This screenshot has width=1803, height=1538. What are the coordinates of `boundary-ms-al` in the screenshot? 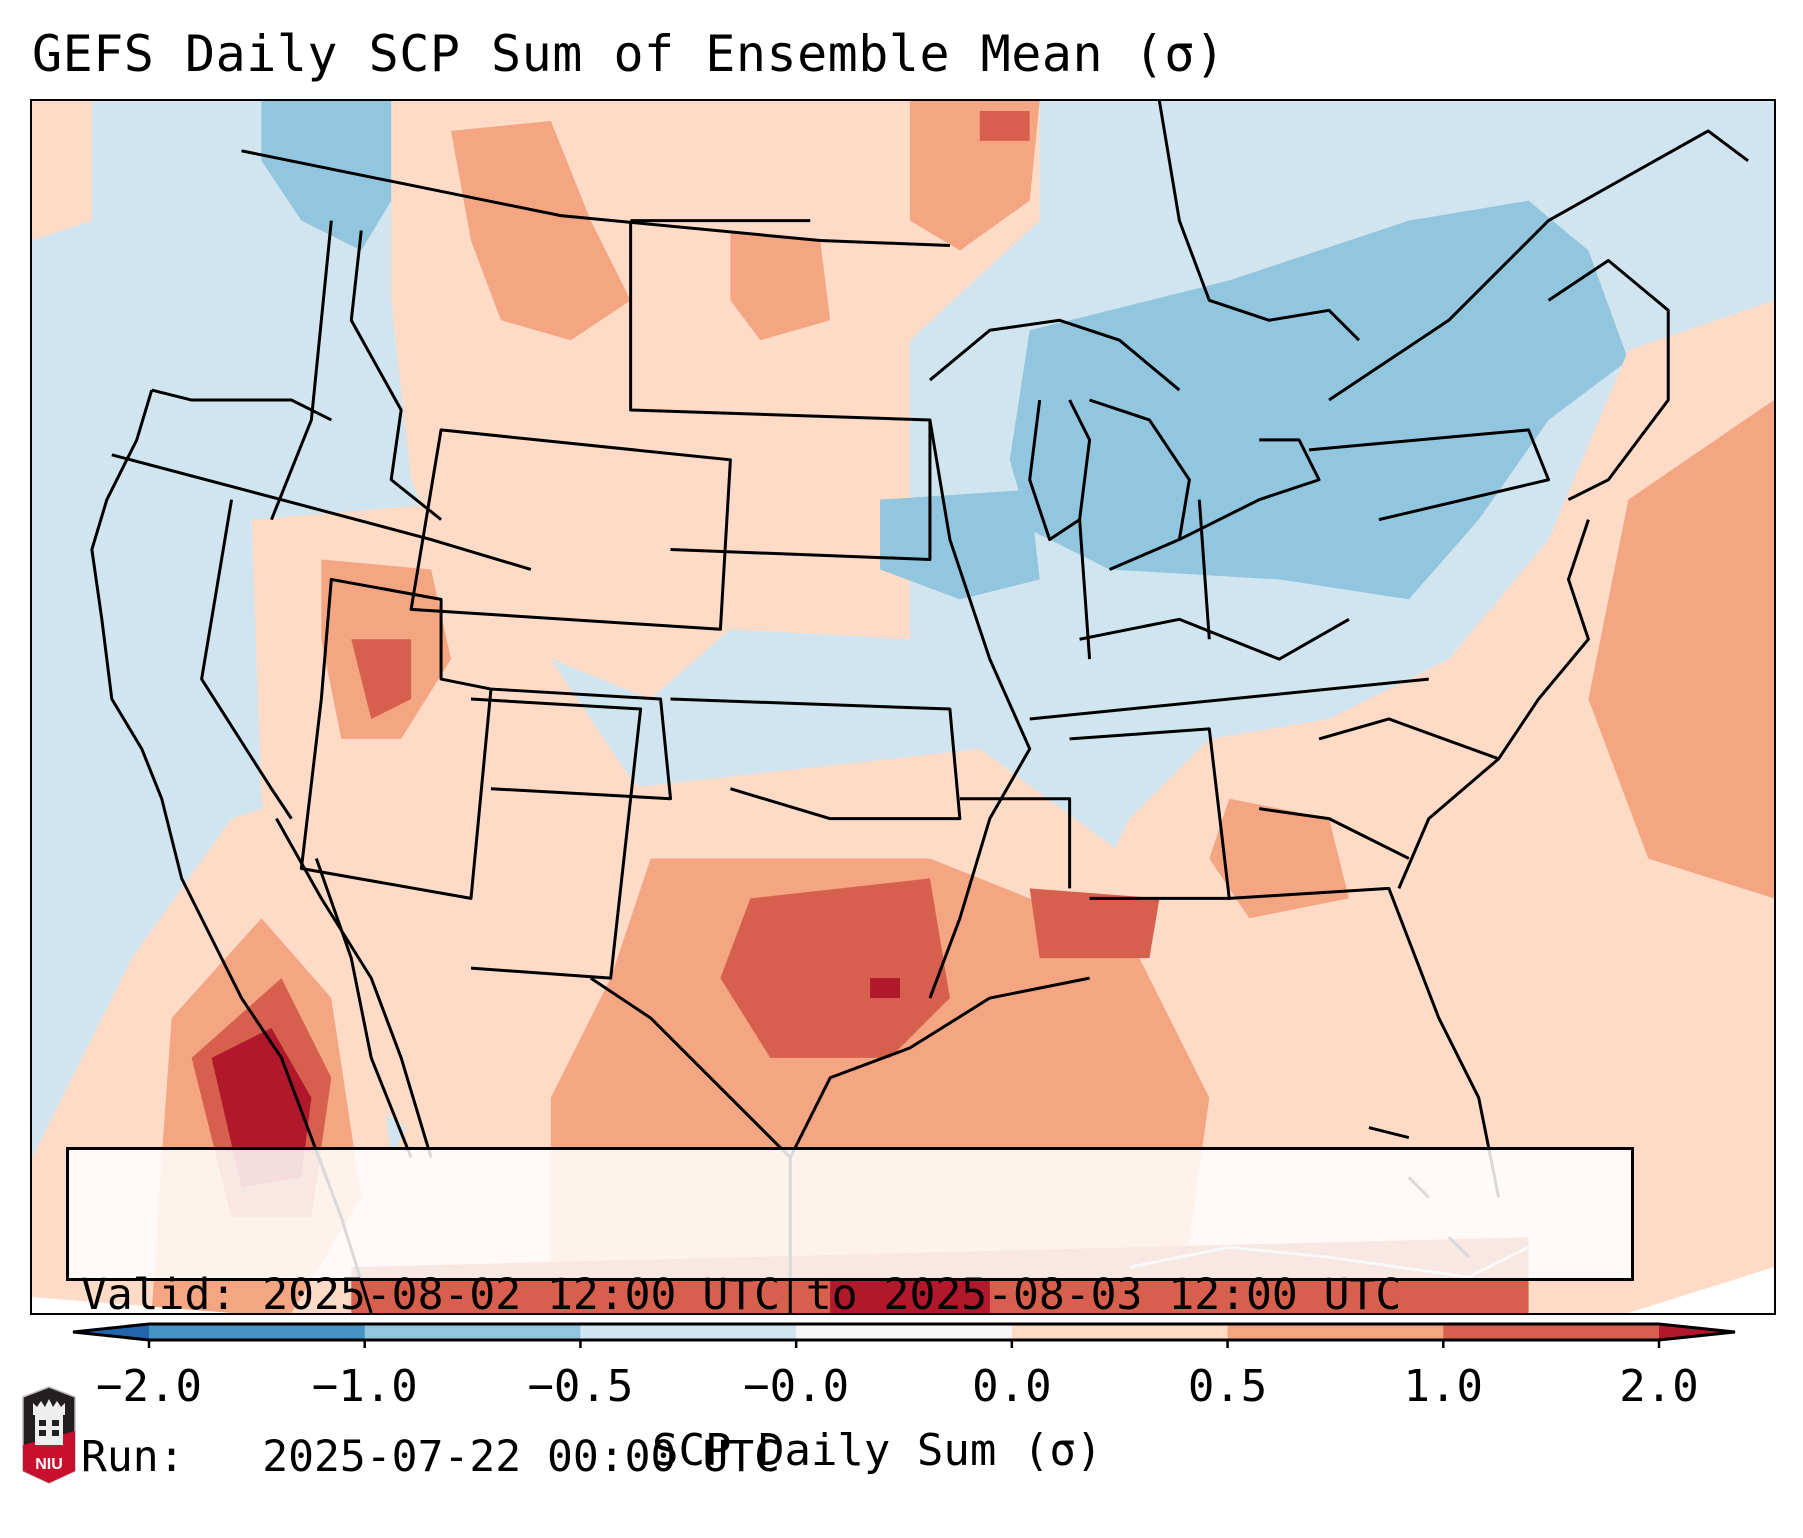 It's located at (1150, 813).